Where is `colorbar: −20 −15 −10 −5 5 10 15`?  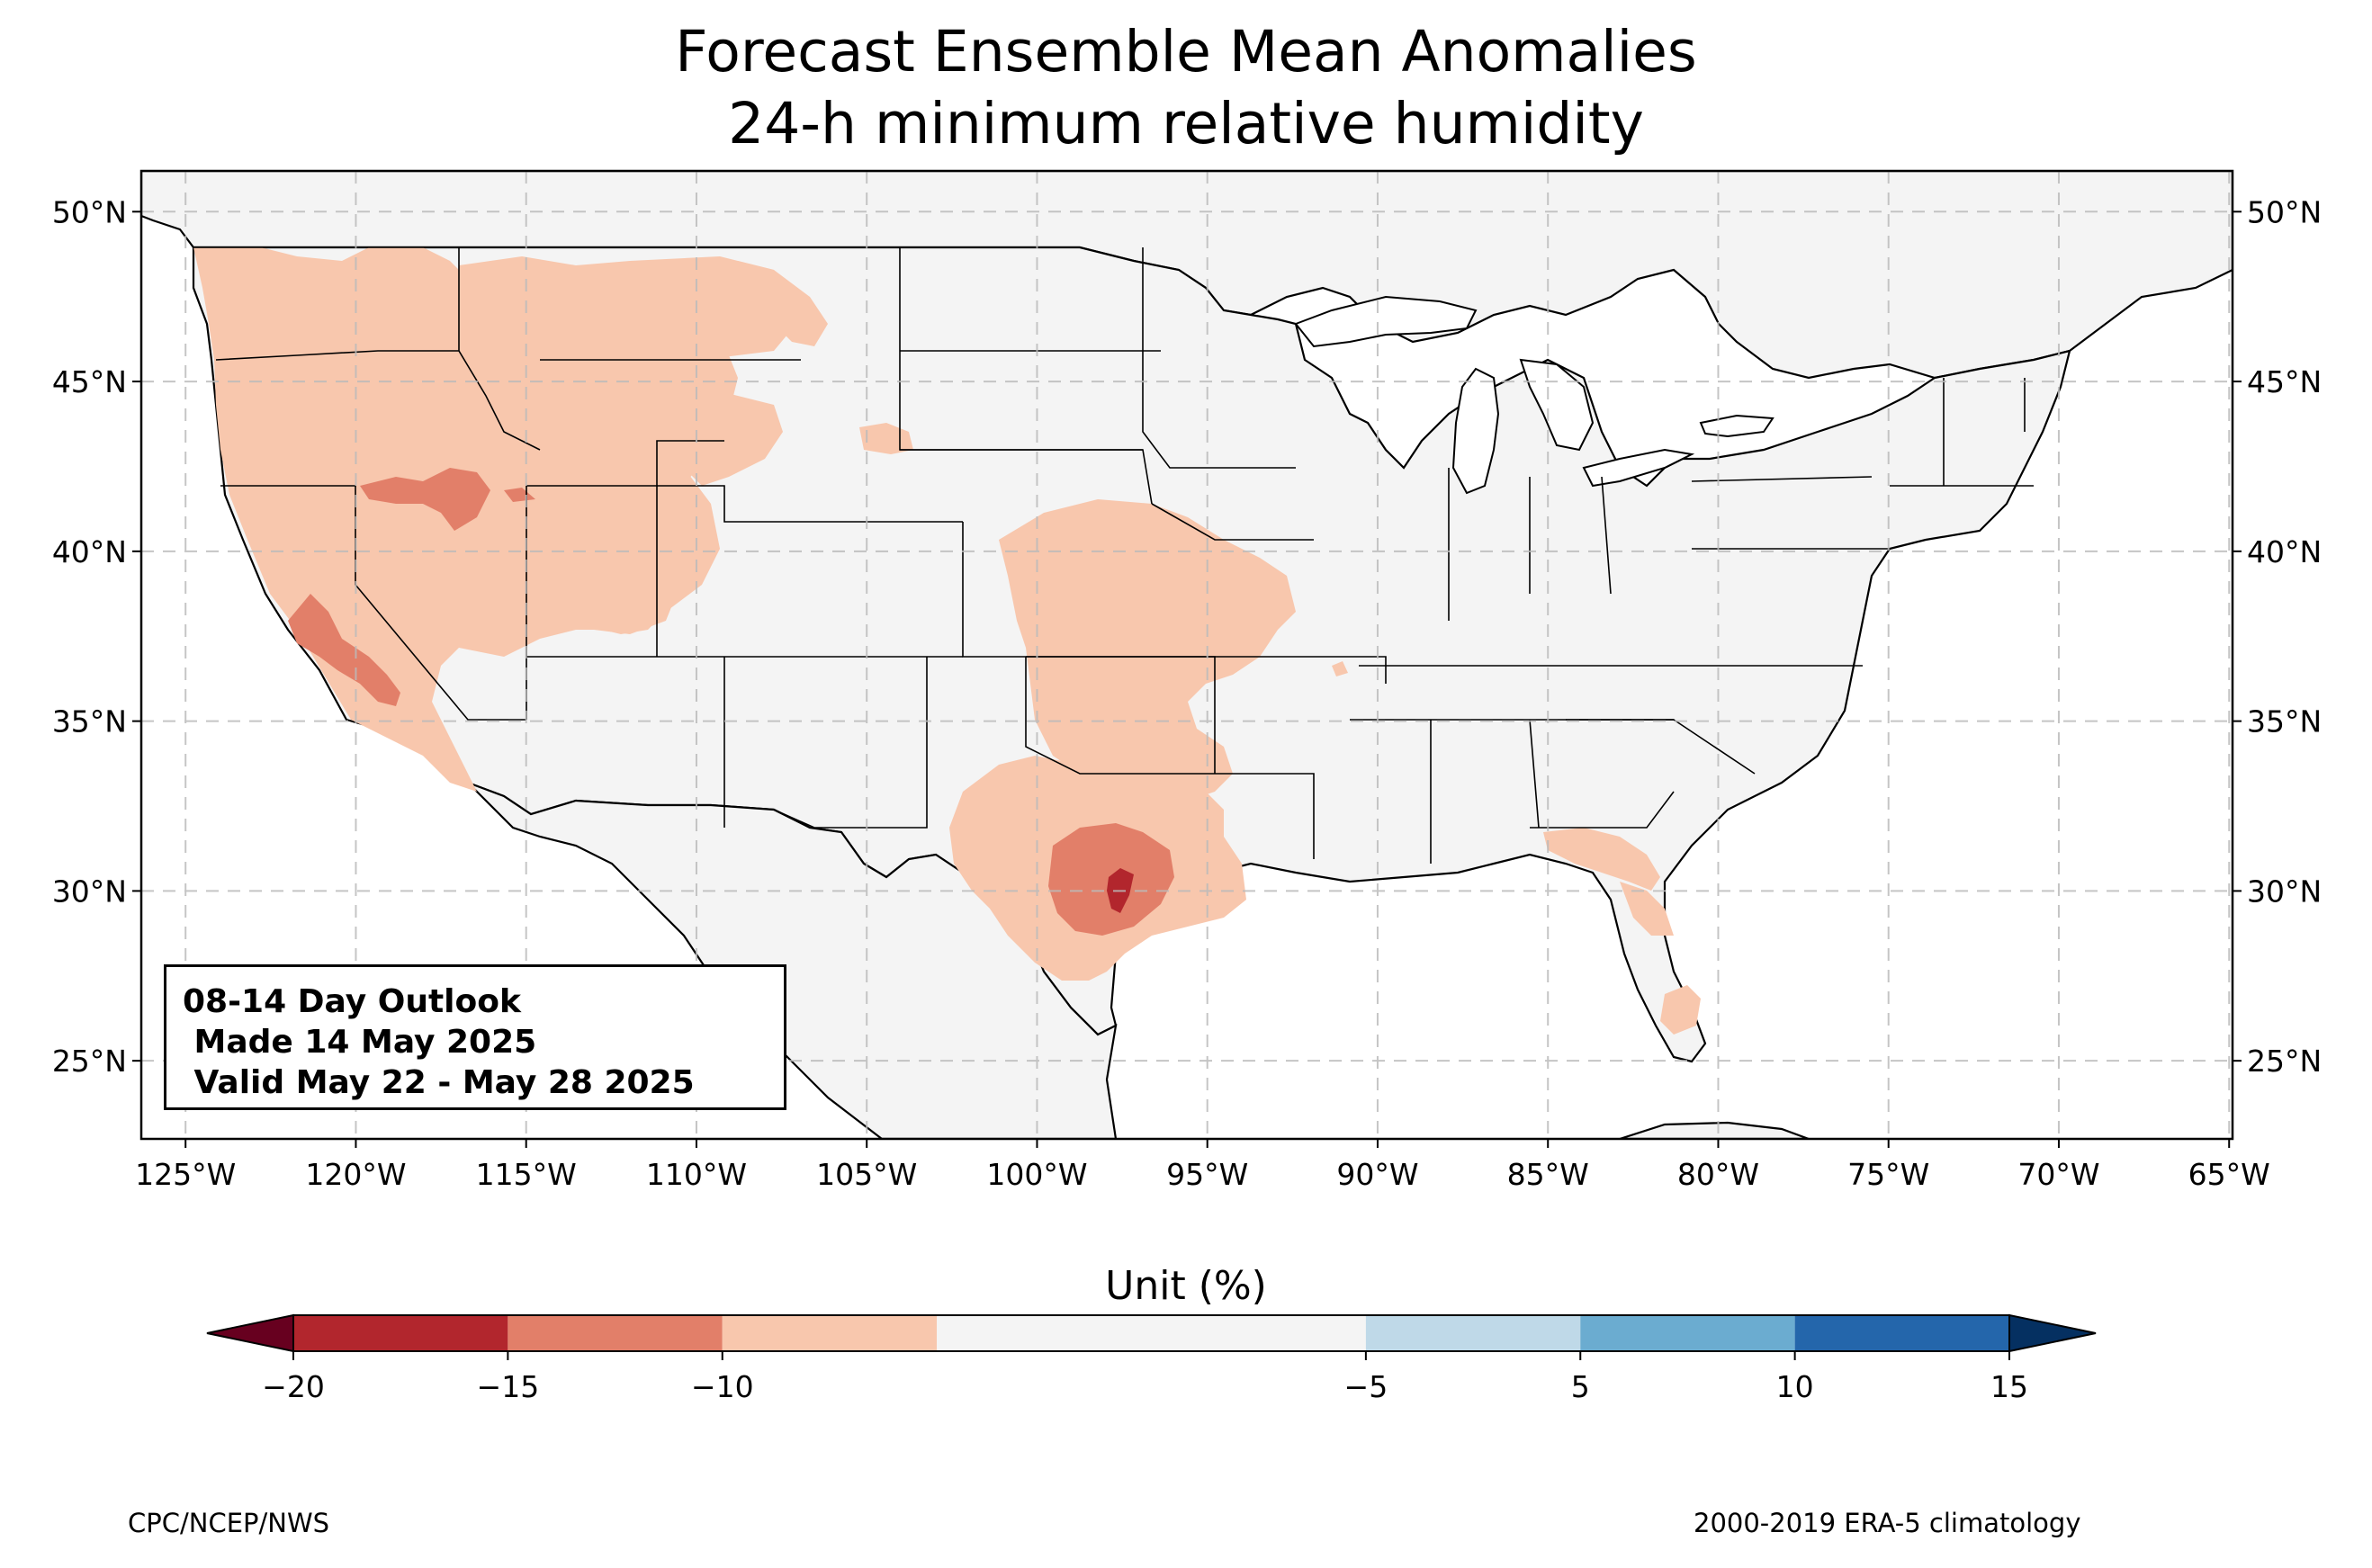 colorbar: −20 −15 −10 −5 5 10 15 is located at coordinates (1151, 1358).